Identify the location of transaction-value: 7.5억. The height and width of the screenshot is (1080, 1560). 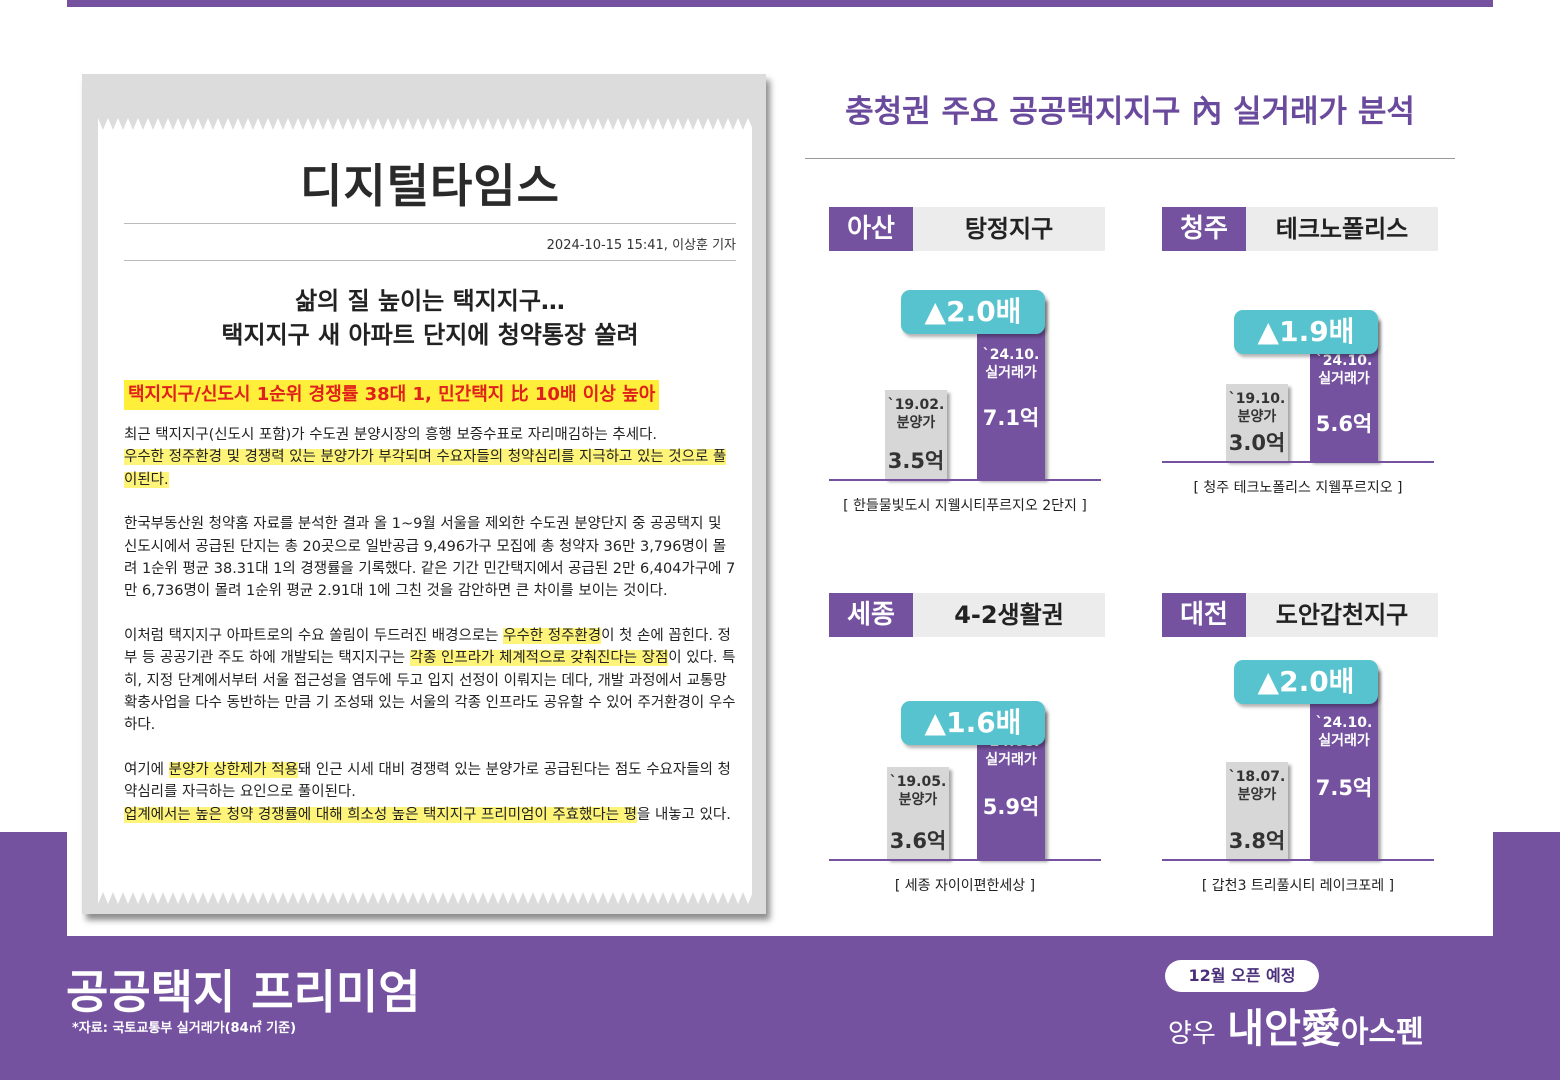
(1344, 788).